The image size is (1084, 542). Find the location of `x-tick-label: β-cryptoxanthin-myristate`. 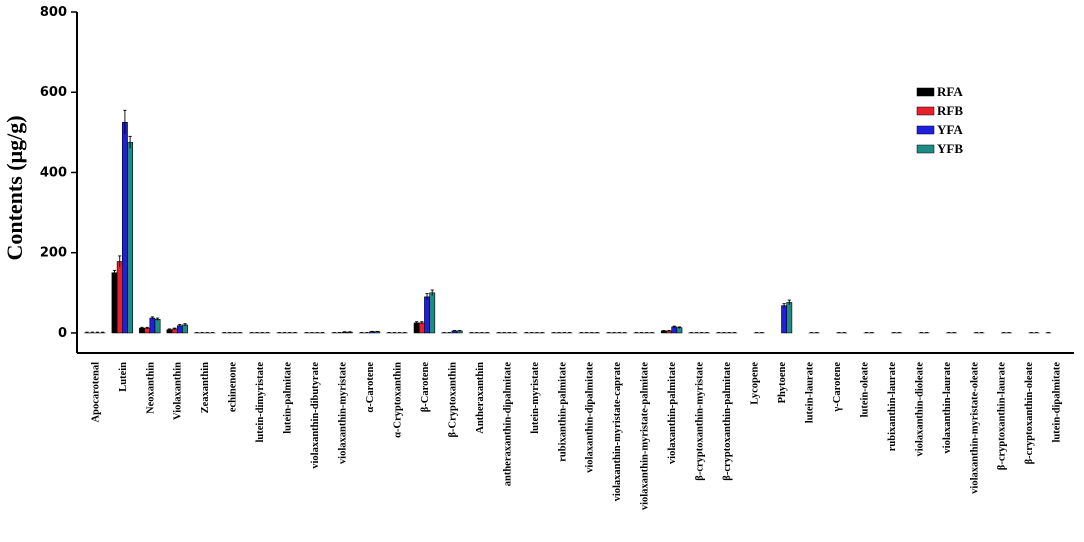

x-tick-label: β-cryptoxanthin-myristate is located at coordinates (700, 421).